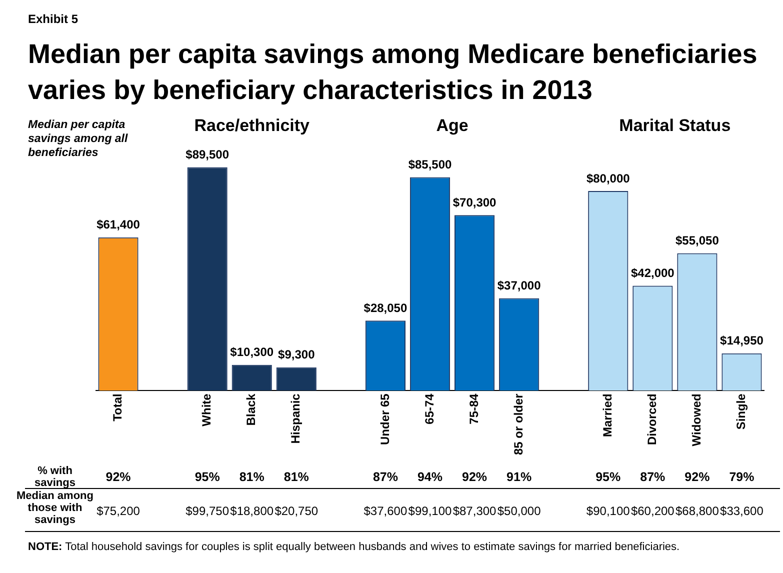 The image size is (783, 573). What do you see at coordinates (208, 155) in the screenshot?
I see `data-label: $89,500` at bounding box center [208, 155].